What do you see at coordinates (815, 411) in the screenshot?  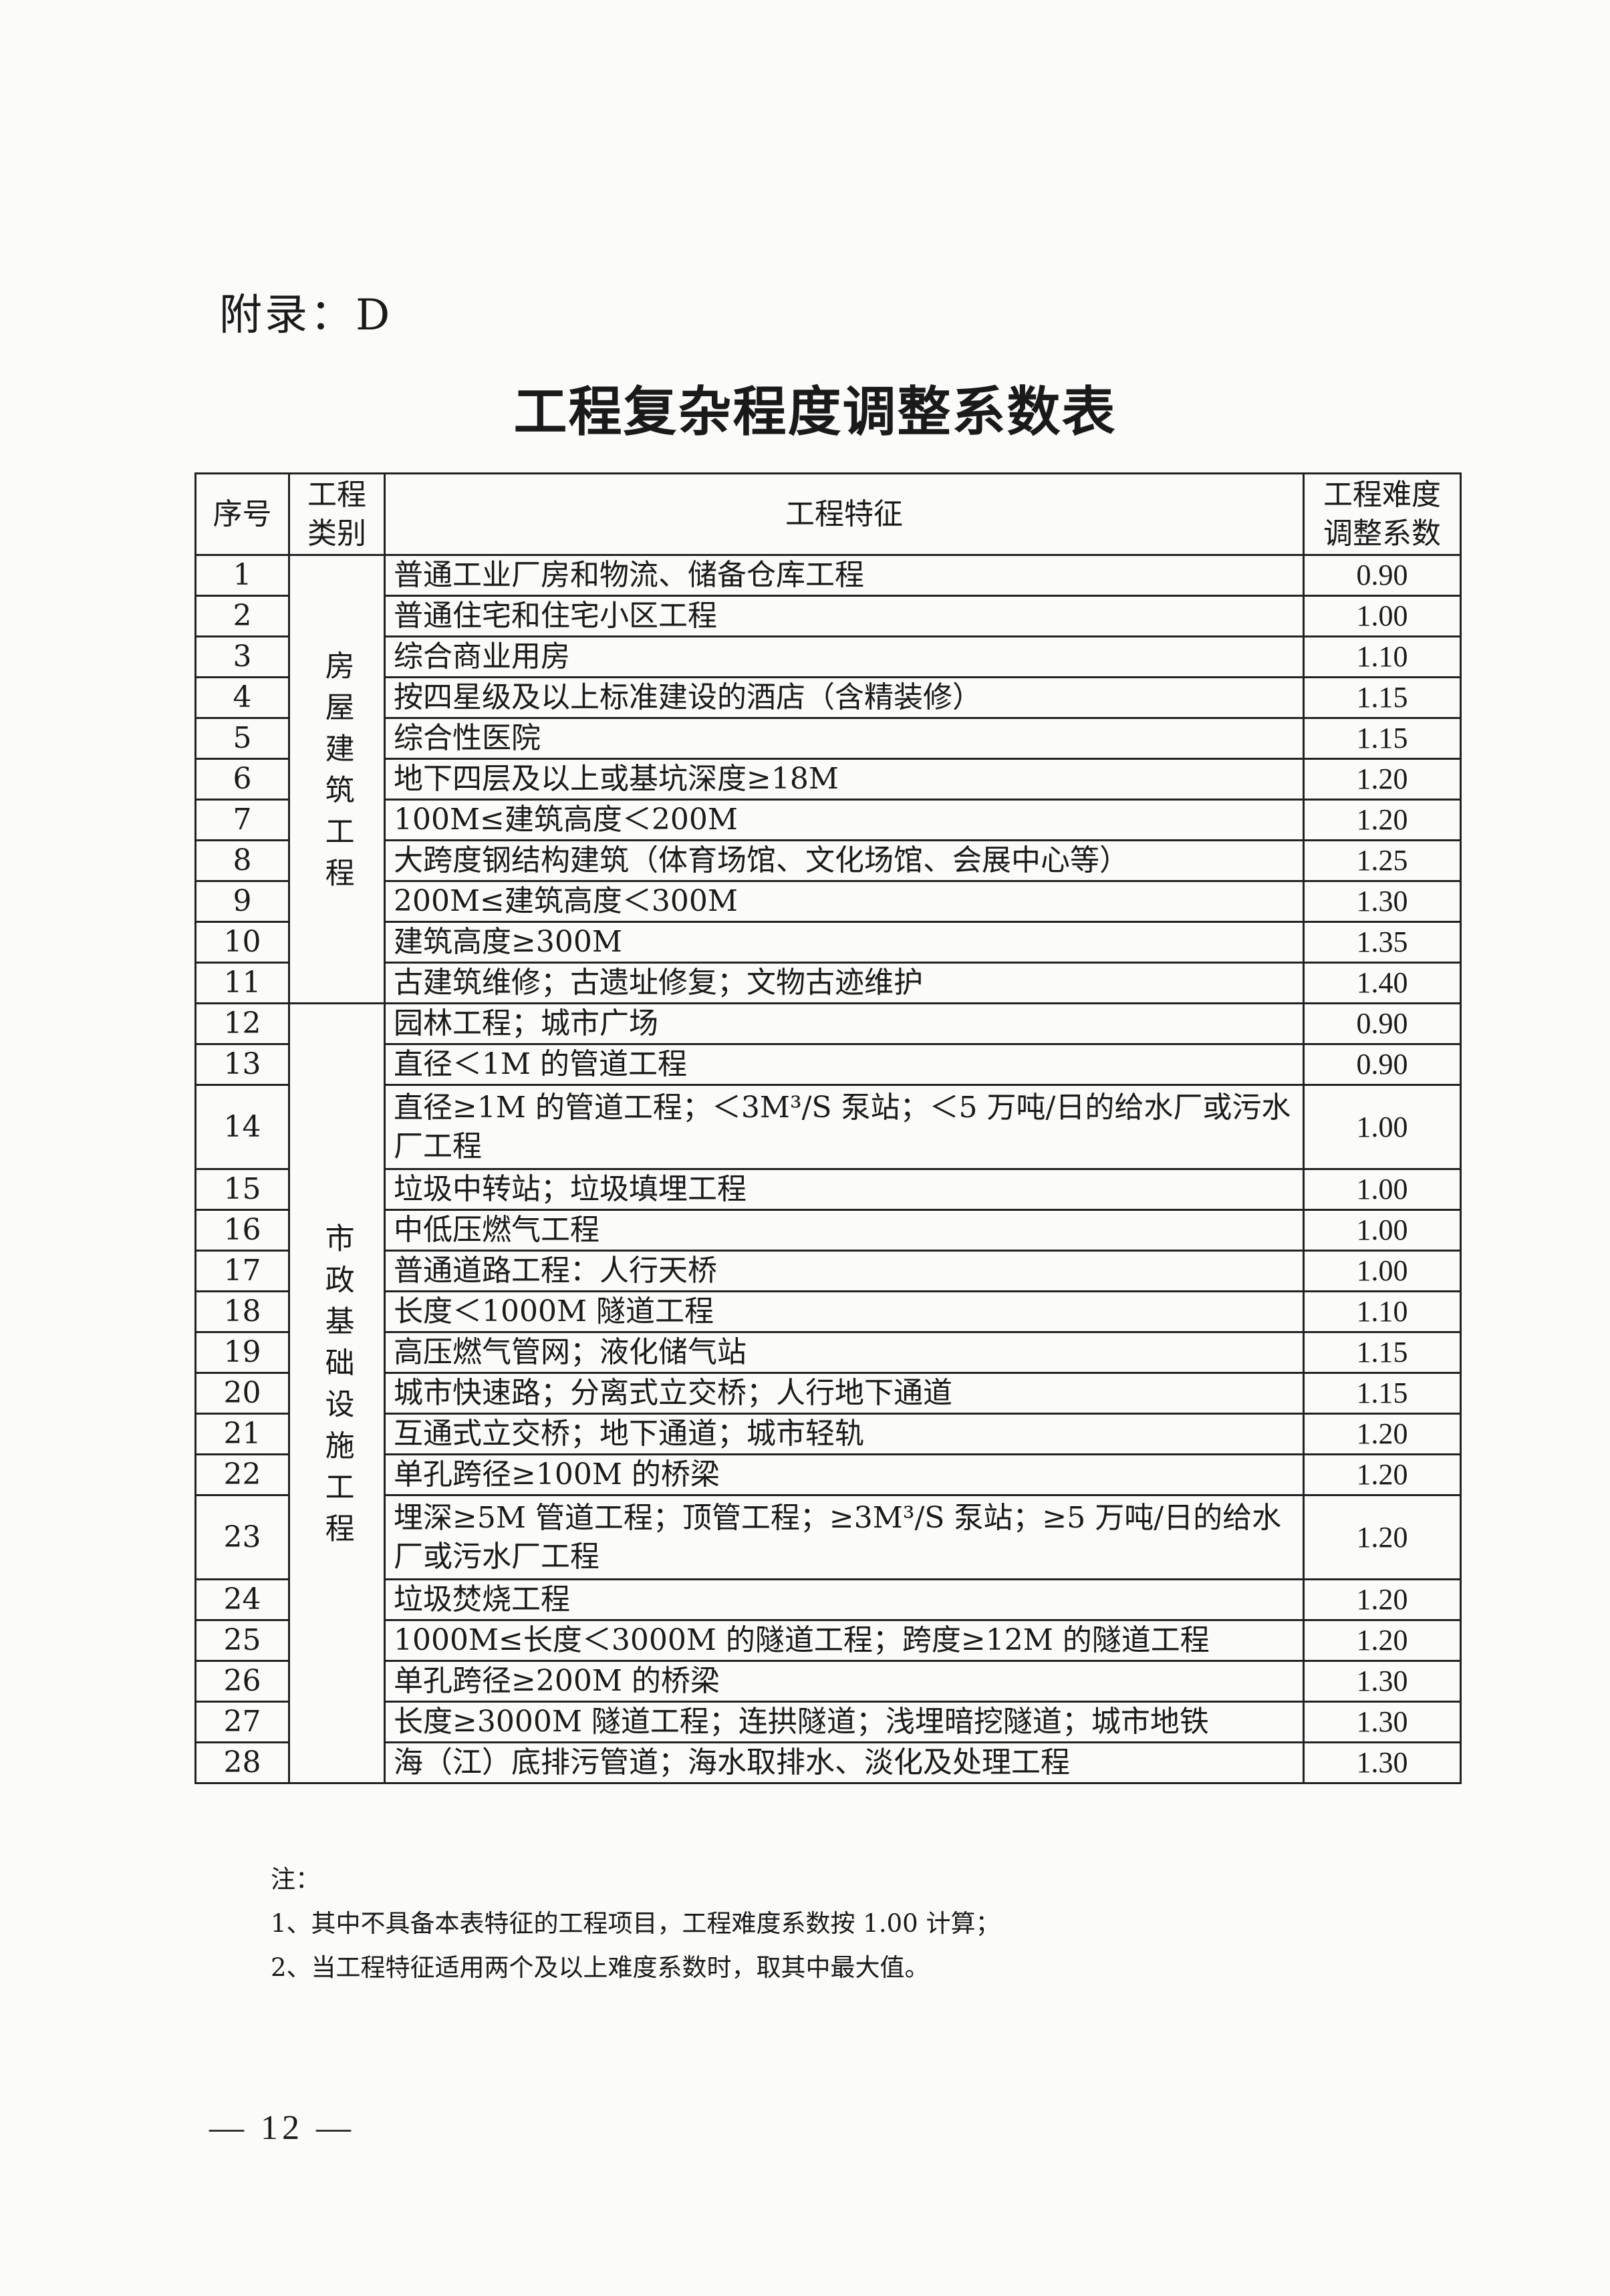 I see `page-title: 工程复杂程度调整系数表` at bounding box center [815, 411].